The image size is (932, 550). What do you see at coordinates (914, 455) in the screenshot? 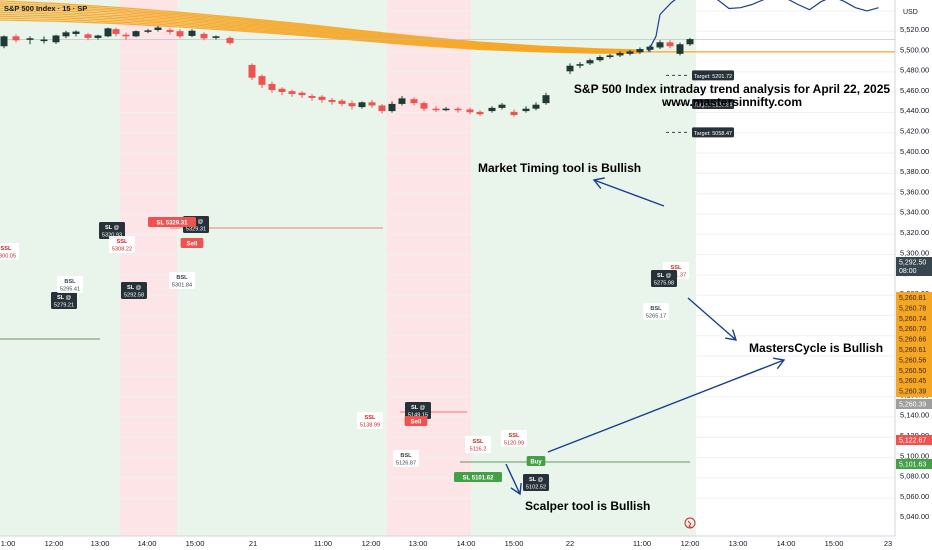
I see `y-tick-label: 5,100.00` at bounding box center [914, 455].